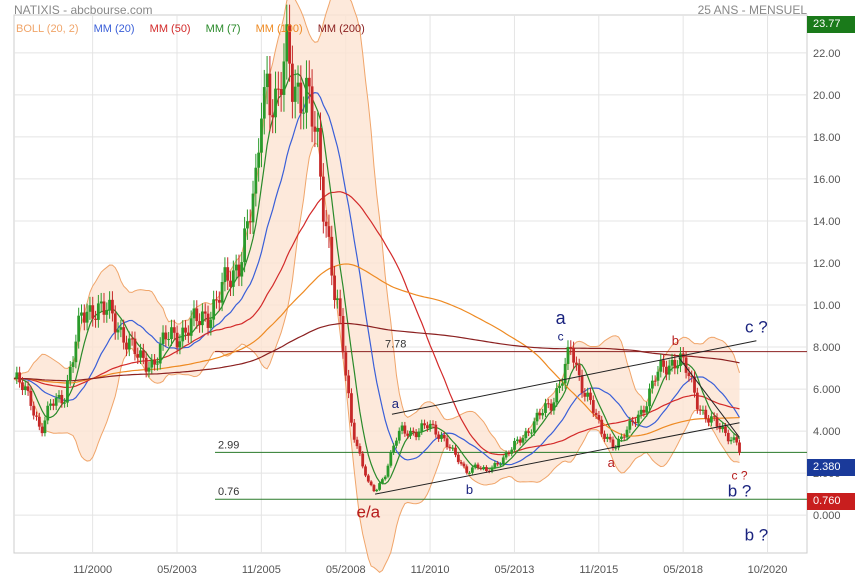 The height and width of the screenshot is (580, 855). Describe the element at coordinates (827, 222) in the screenshot. I see `y-tick-label: 14.00` at that location.